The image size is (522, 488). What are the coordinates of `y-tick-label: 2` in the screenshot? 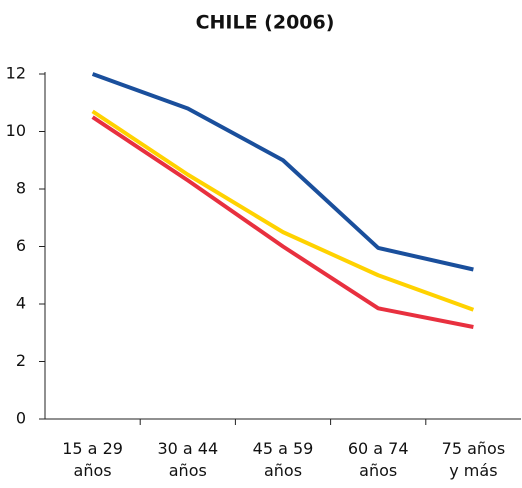 It's located at (21, 360).